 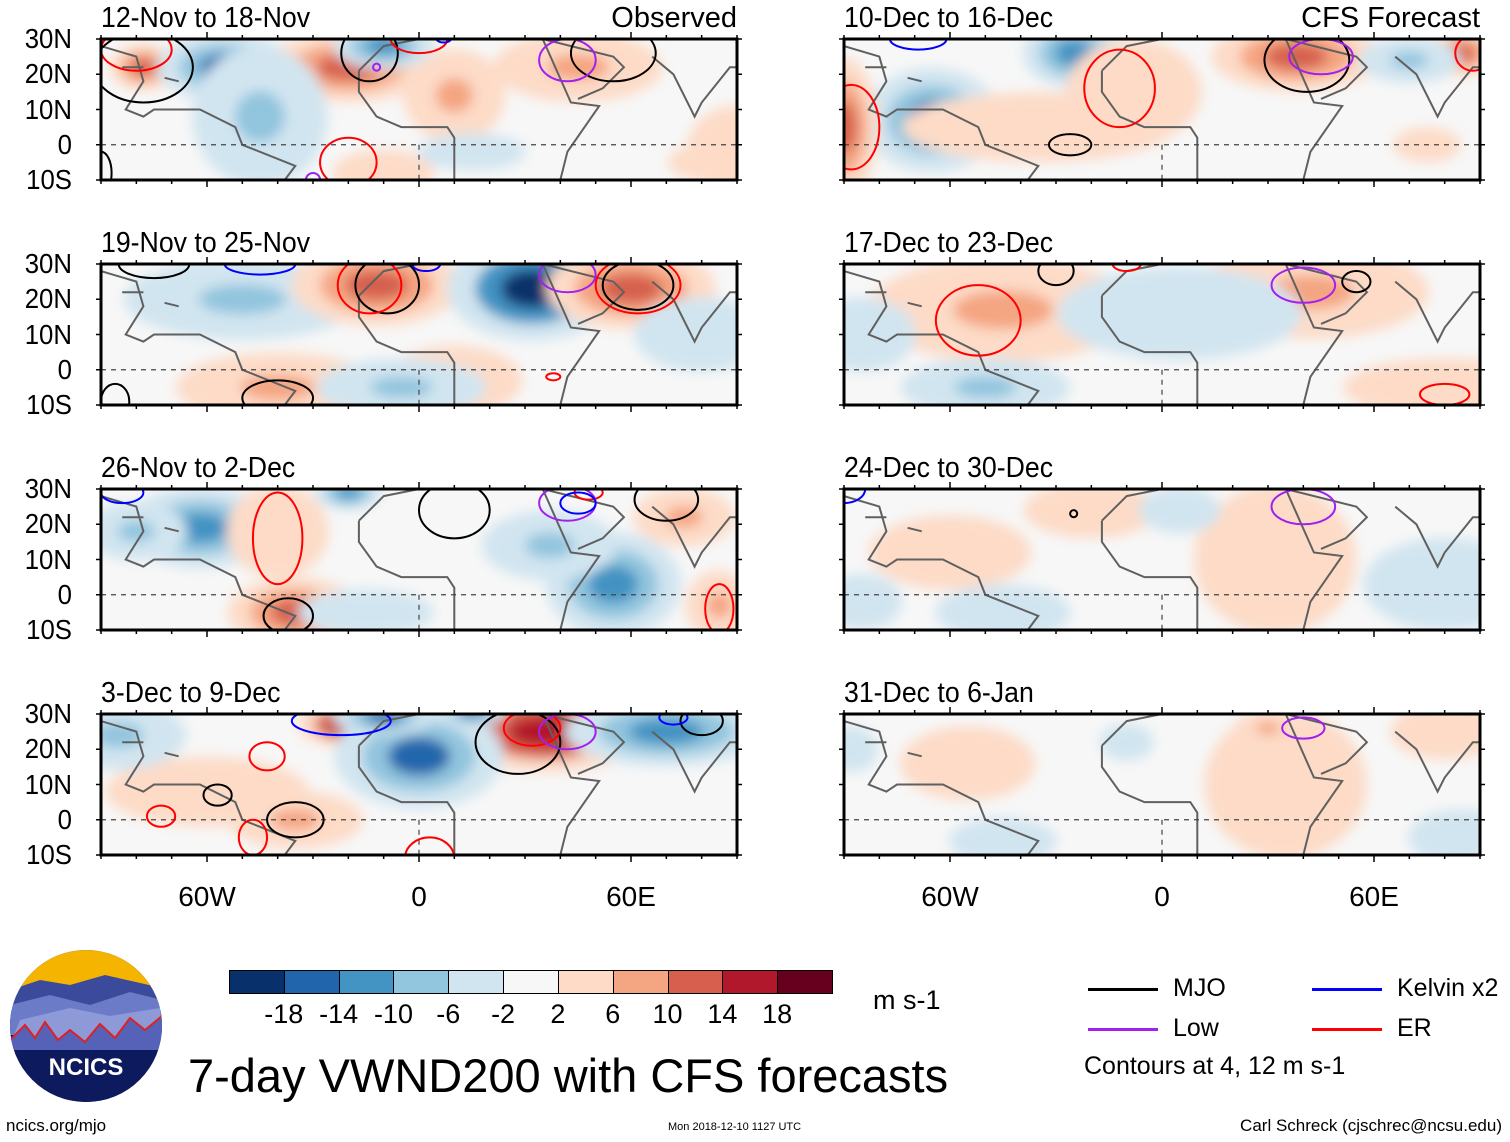 I want to click on colorbar-label: 10, so click(x=667, y=1014).